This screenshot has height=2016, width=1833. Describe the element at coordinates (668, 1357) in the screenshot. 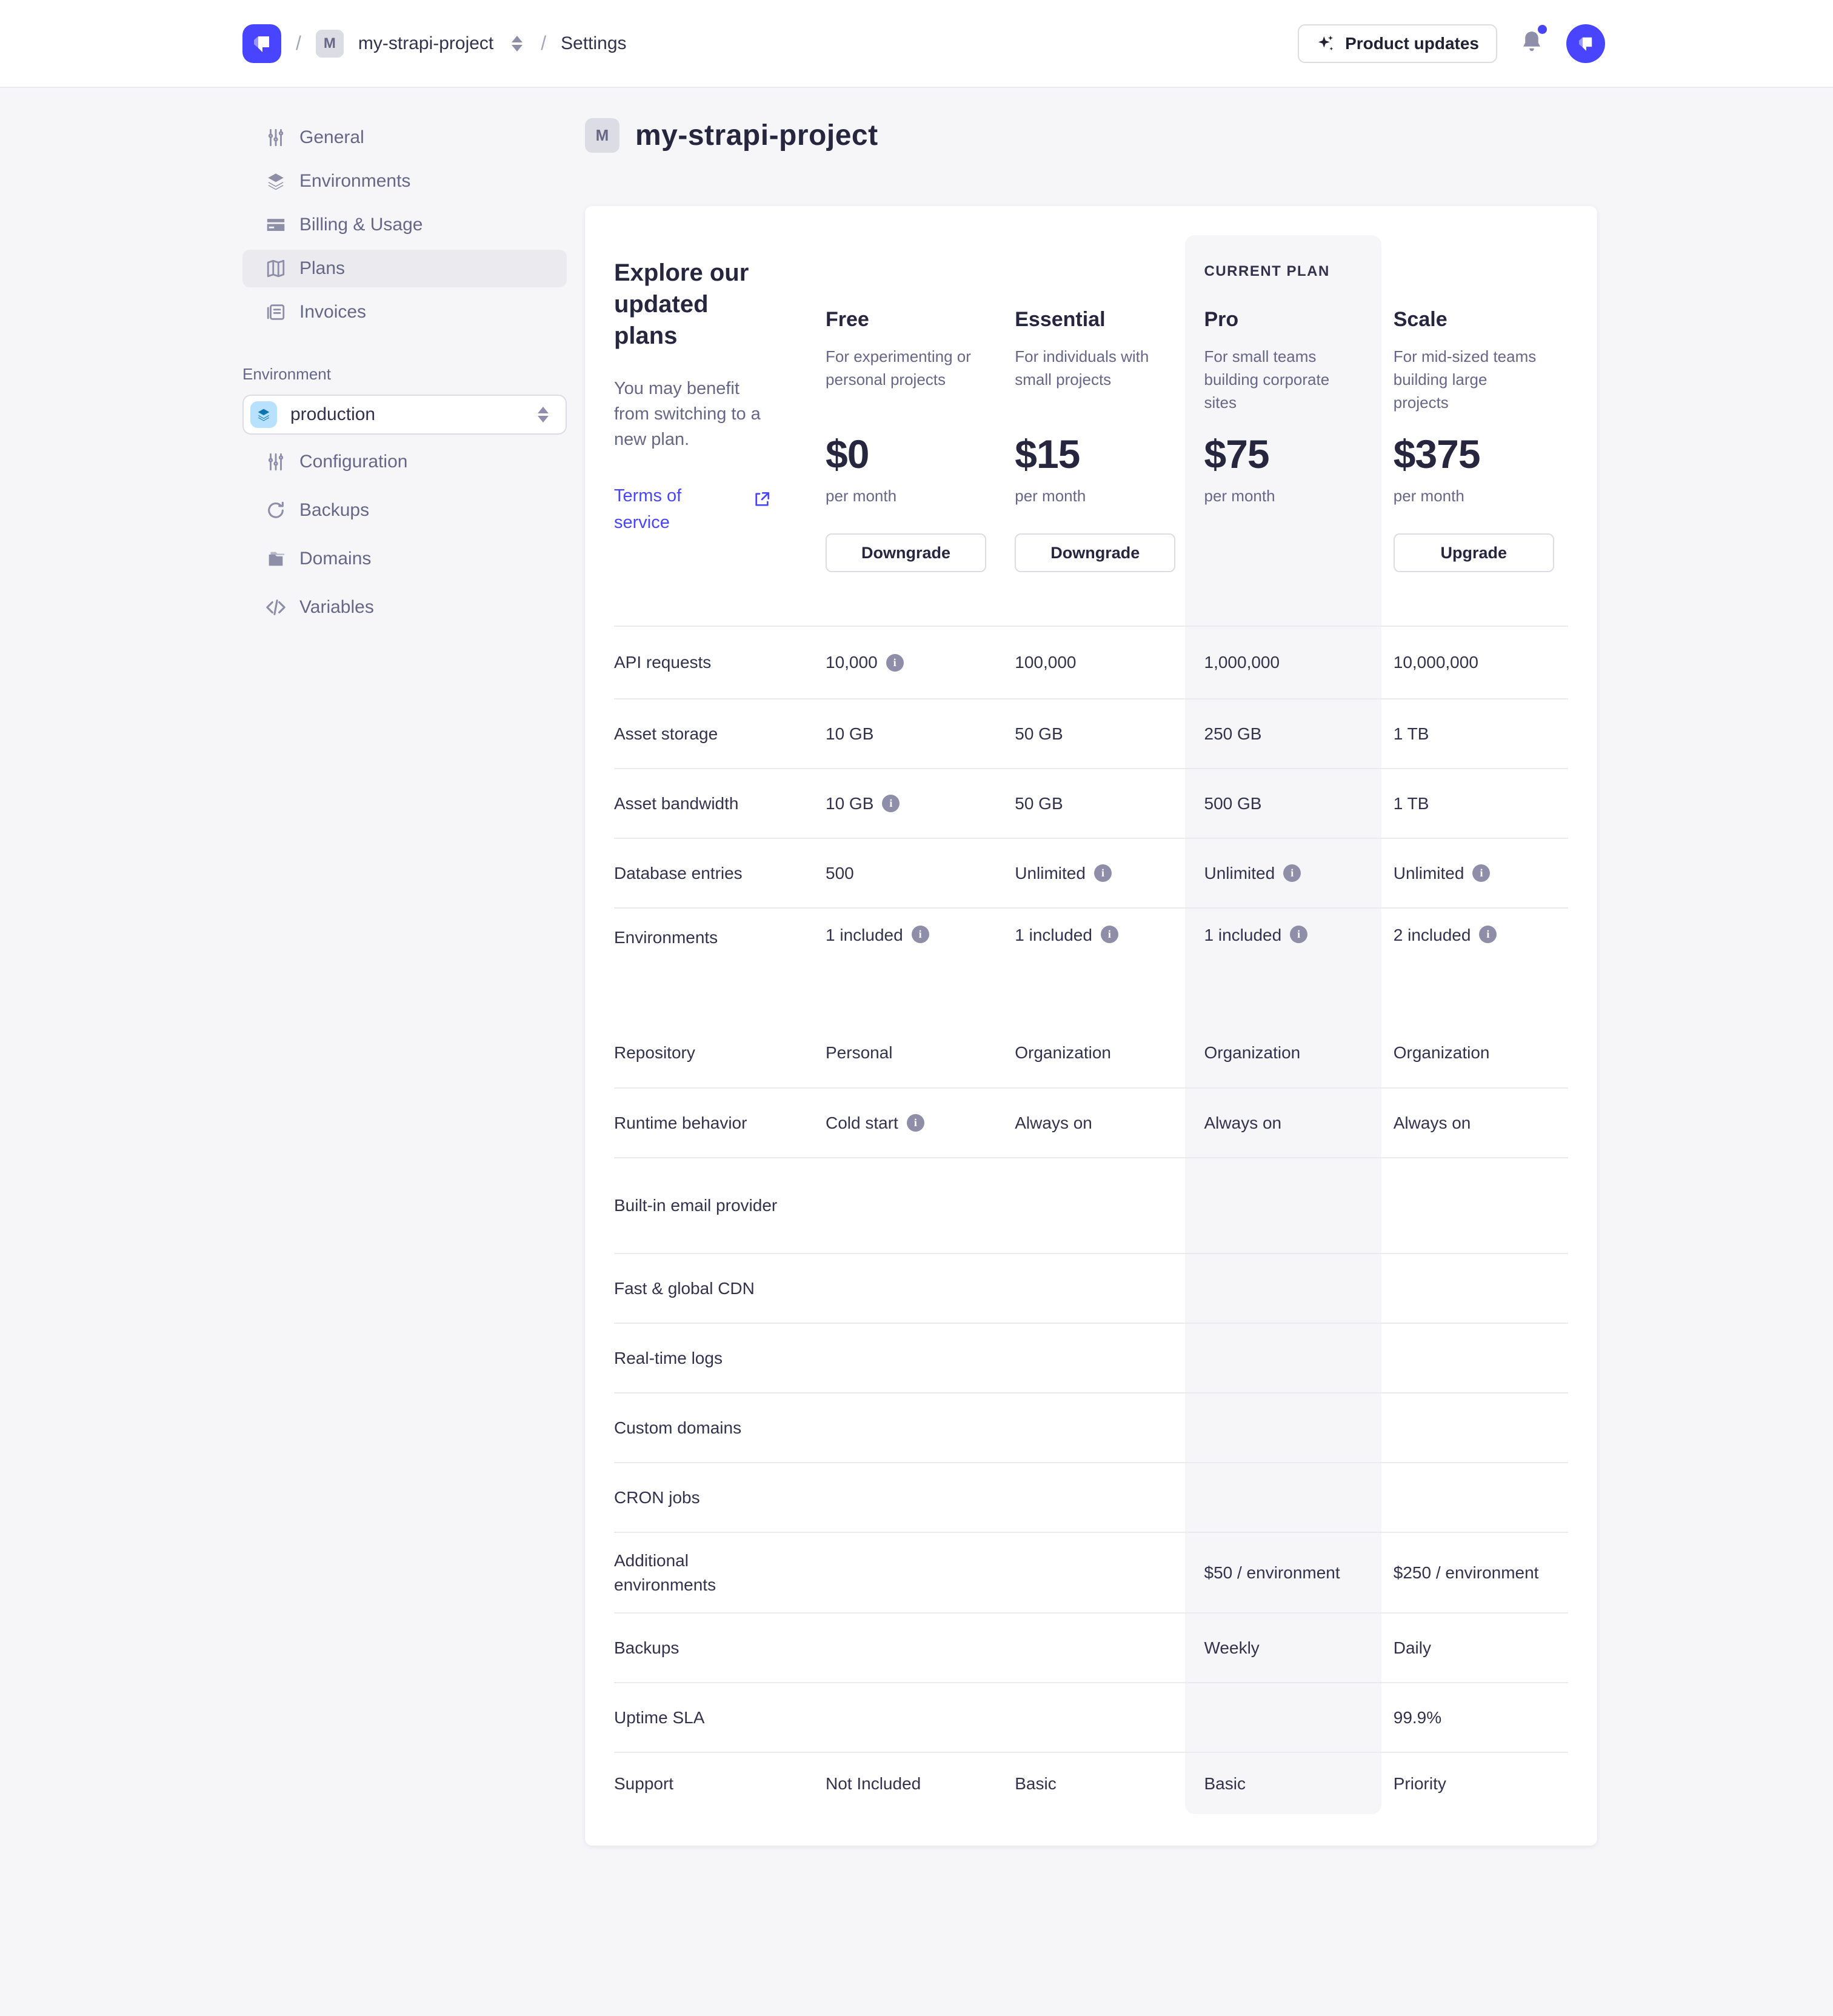

I see `feature-label: Real-time logs` at that location.